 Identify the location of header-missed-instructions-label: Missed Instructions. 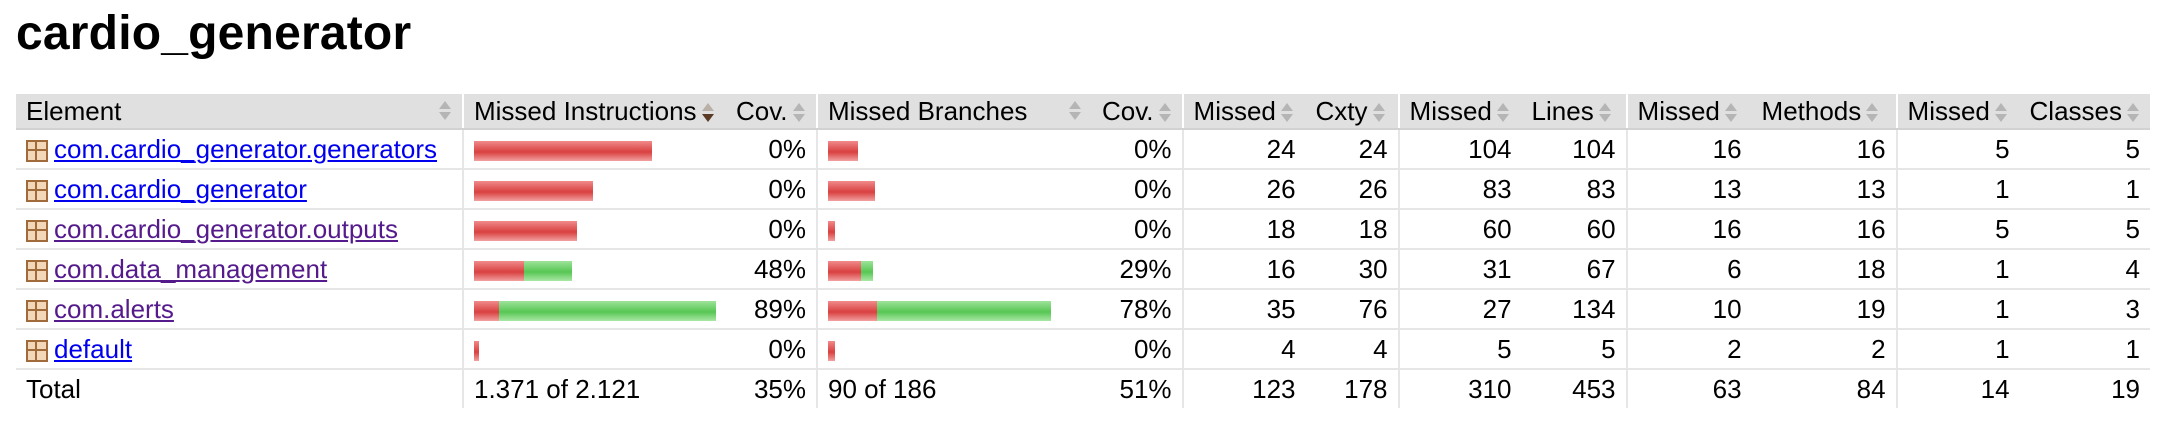
(585, 110).